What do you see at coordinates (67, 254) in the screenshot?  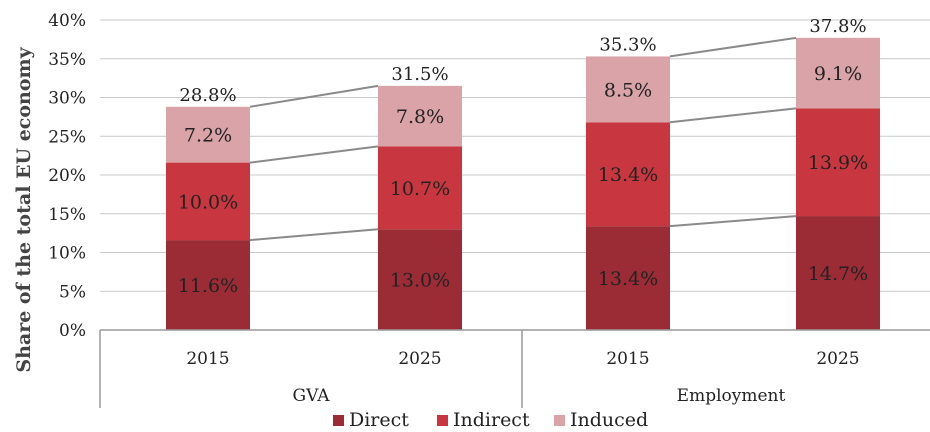 I see `y-tick-label: 10%` at bounding box center [67, 254].